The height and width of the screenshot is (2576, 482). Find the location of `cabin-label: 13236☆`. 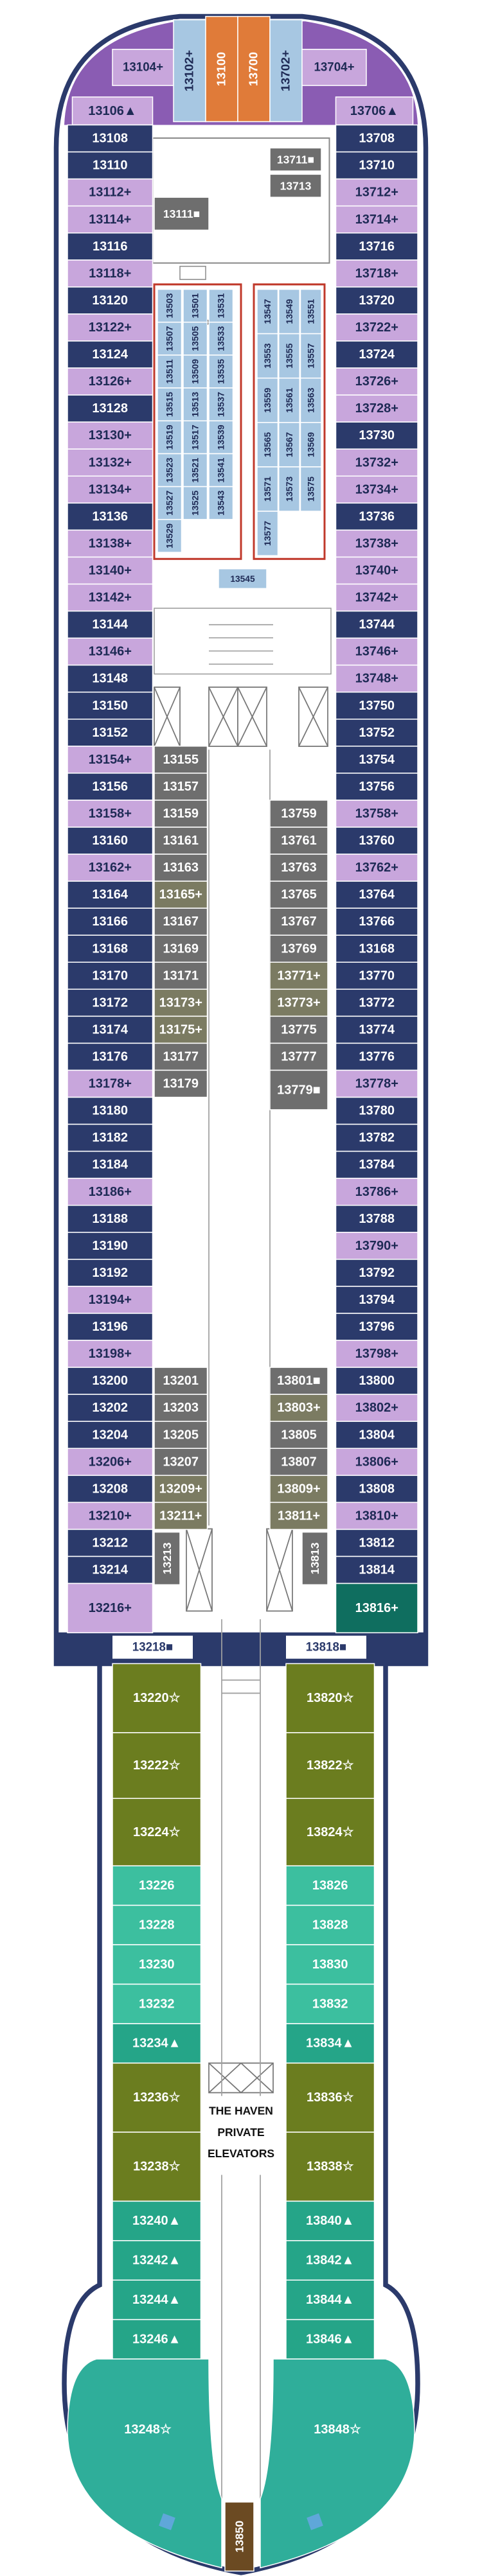

cabin-label: 13236☆ is located at coordinates (157, 2097).